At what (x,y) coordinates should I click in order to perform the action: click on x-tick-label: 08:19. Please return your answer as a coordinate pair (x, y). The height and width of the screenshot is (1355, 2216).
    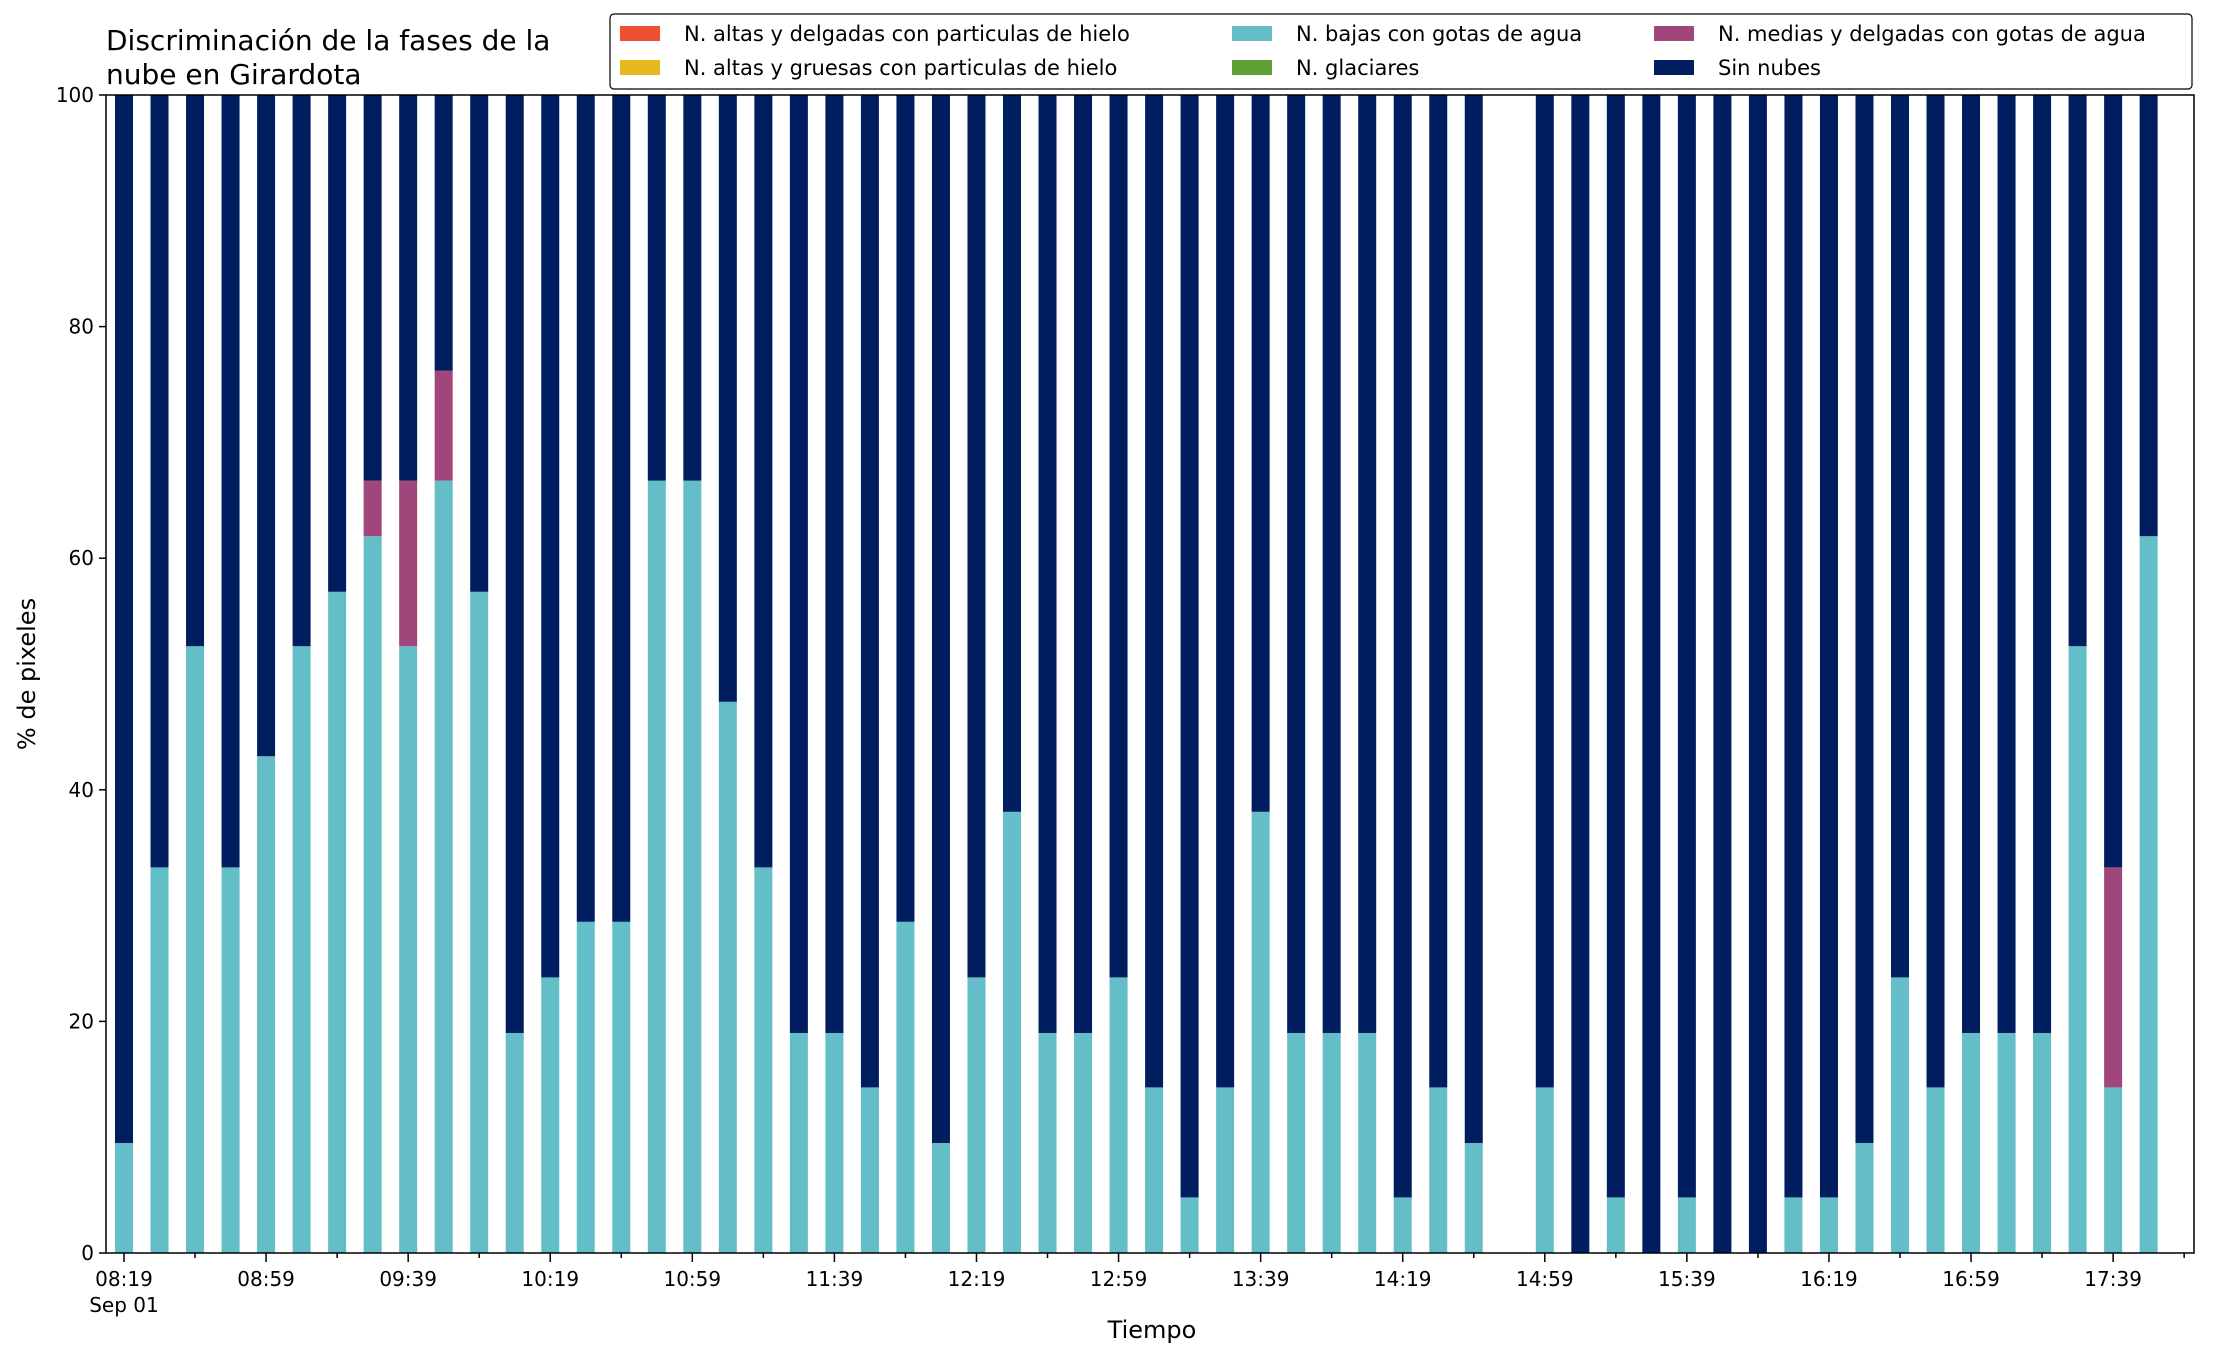
    Looking at the image, I should click on (124, 1279).